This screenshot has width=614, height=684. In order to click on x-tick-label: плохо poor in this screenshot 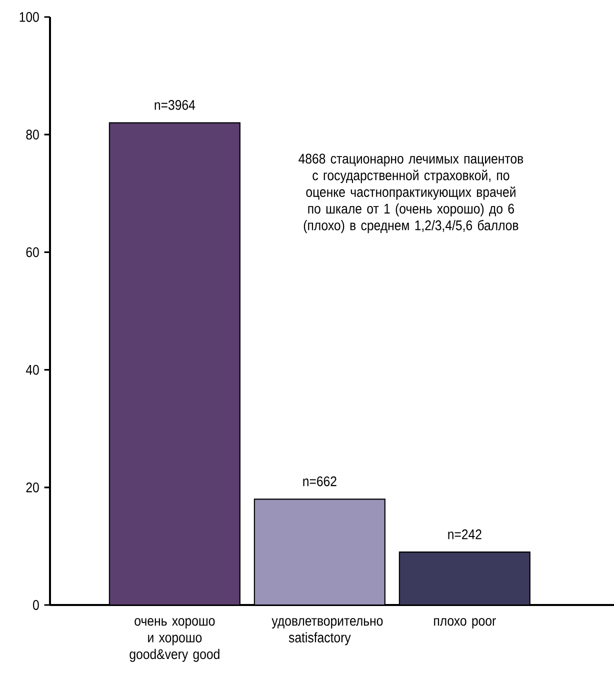, I will do `click(465, 623)`.